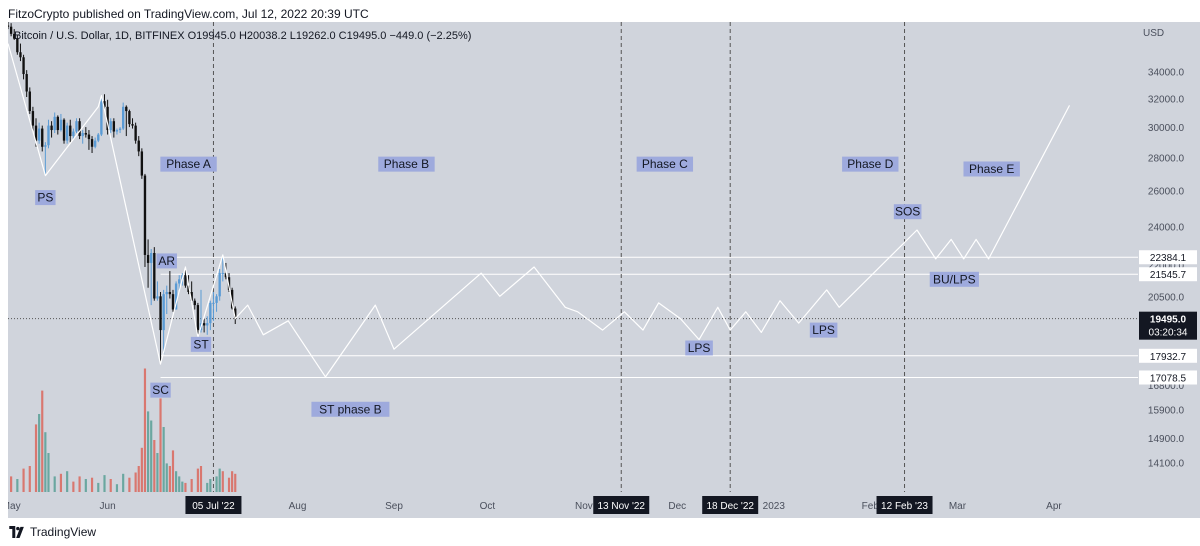  Describe the element at coordinates (958, 506) in the screenshot. I see `time-tick-label: Mar` at that location.